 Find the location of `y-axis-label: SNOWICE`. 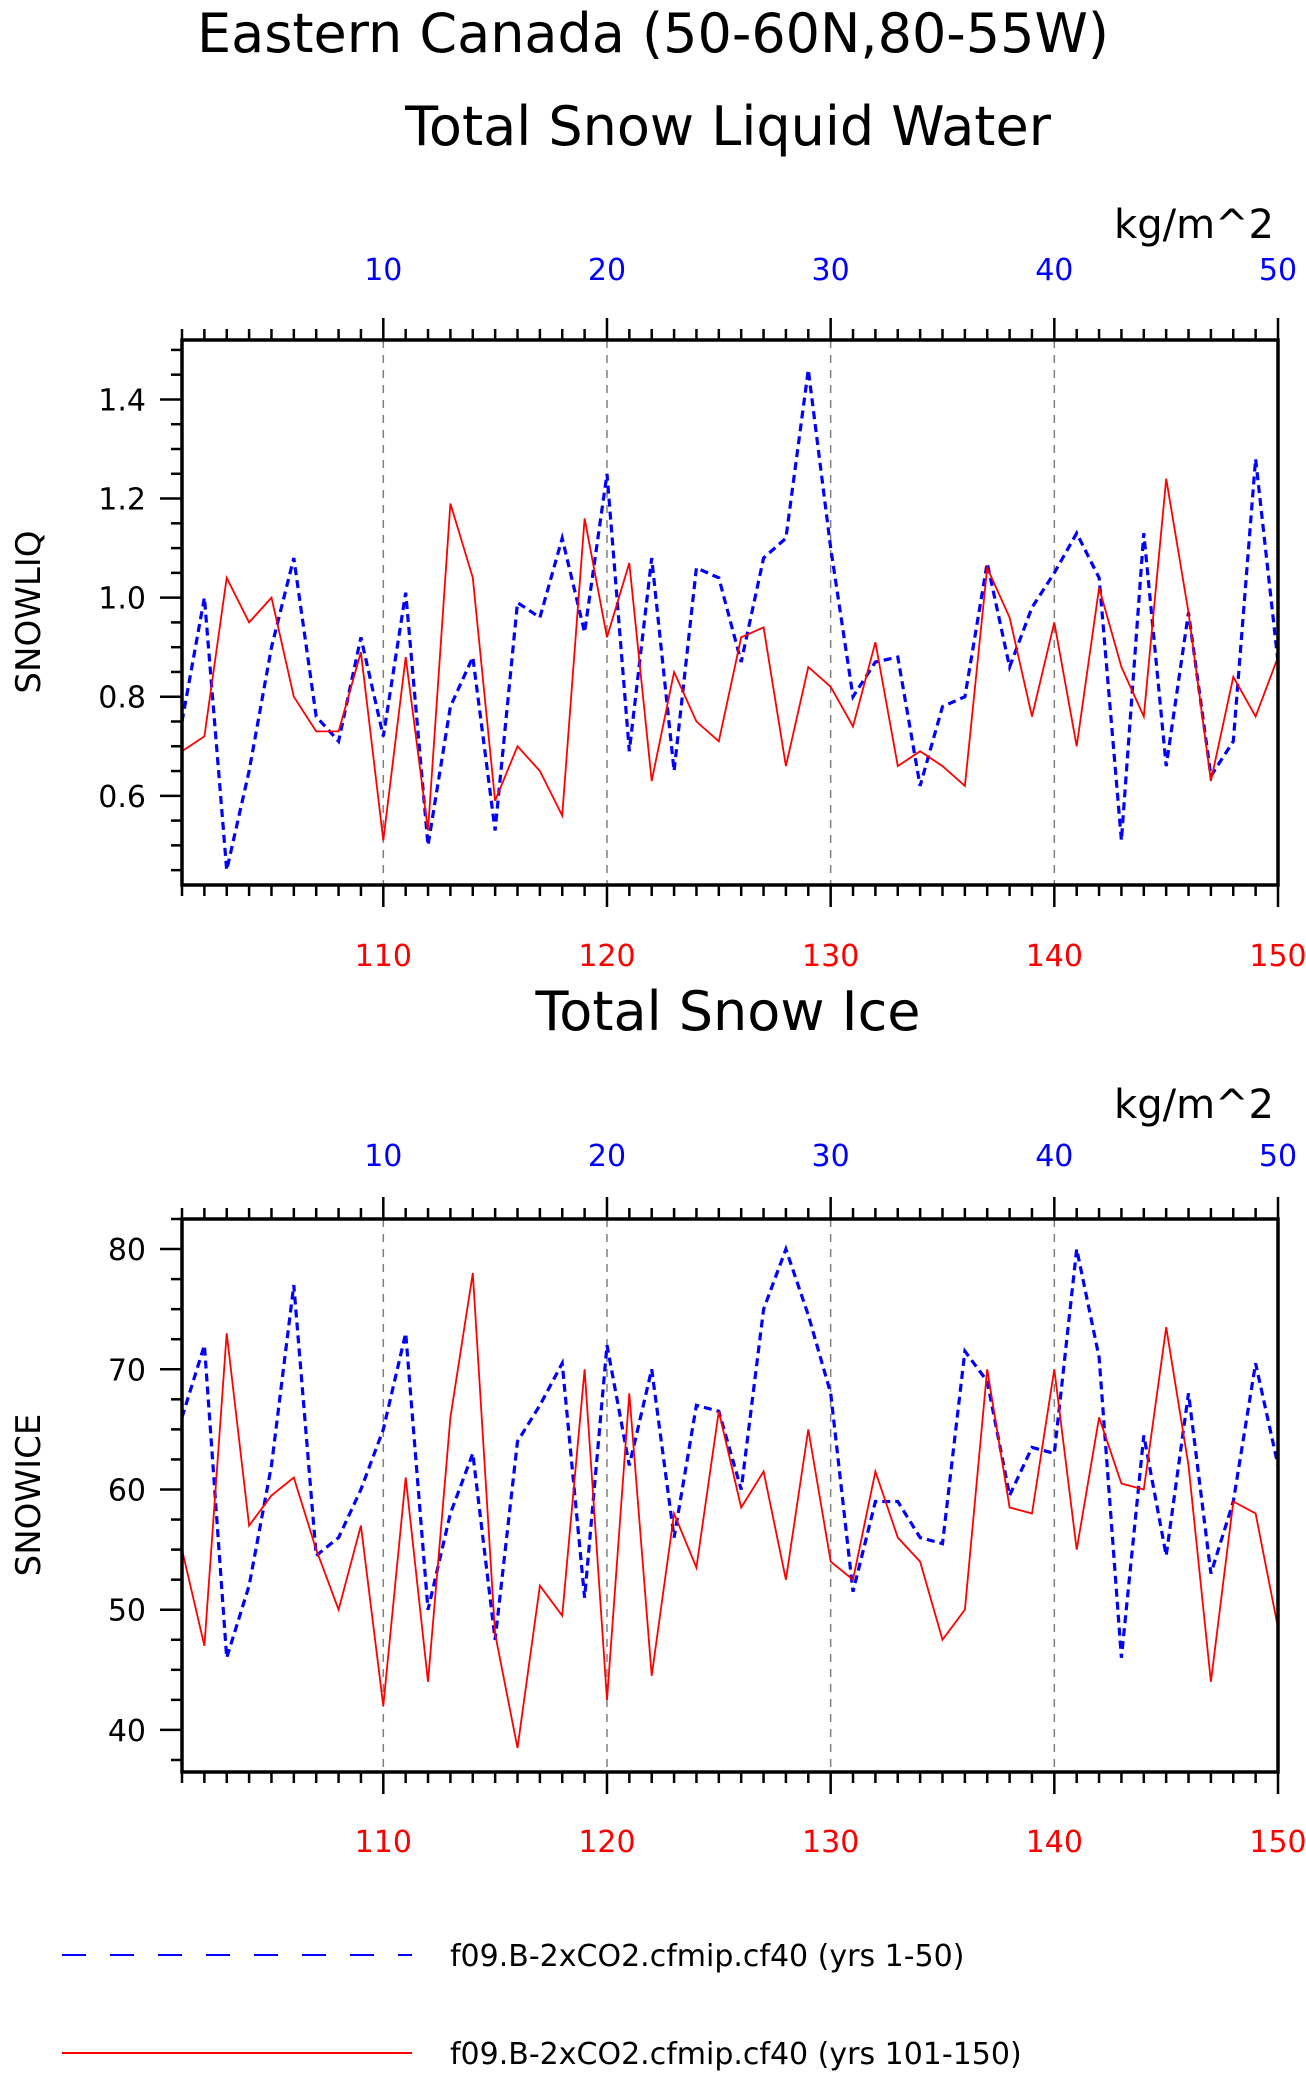

y-axis-label: SNOWICE is located at coordinates (29, 1495).